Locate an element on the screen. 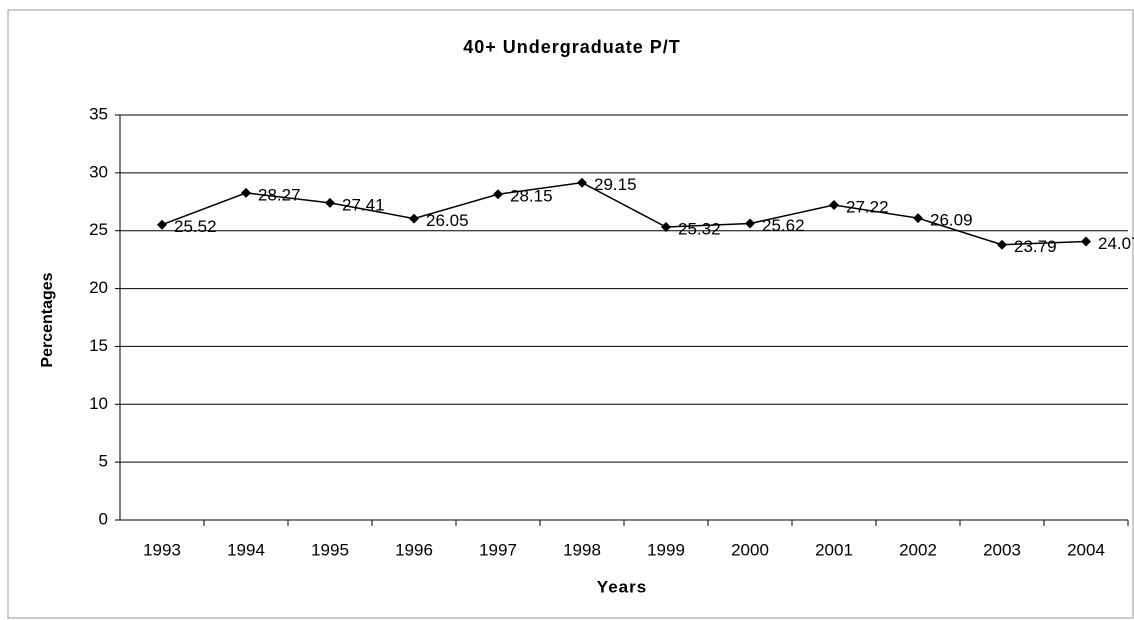 This screenshot has height=620, width=1134. y-tick-label: 30 is located at coordinates (98, 171).